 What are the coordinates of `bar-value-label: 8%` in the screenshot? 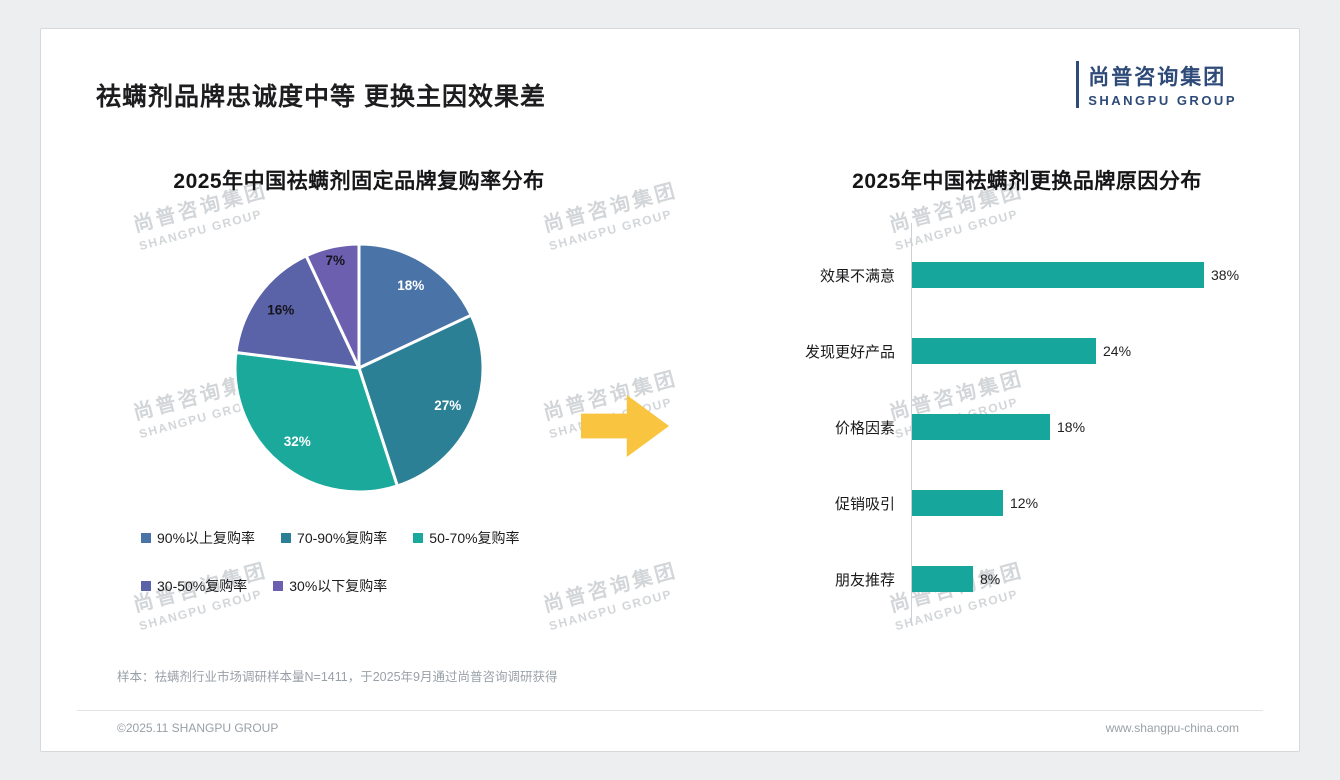 It's located at (990, 579).